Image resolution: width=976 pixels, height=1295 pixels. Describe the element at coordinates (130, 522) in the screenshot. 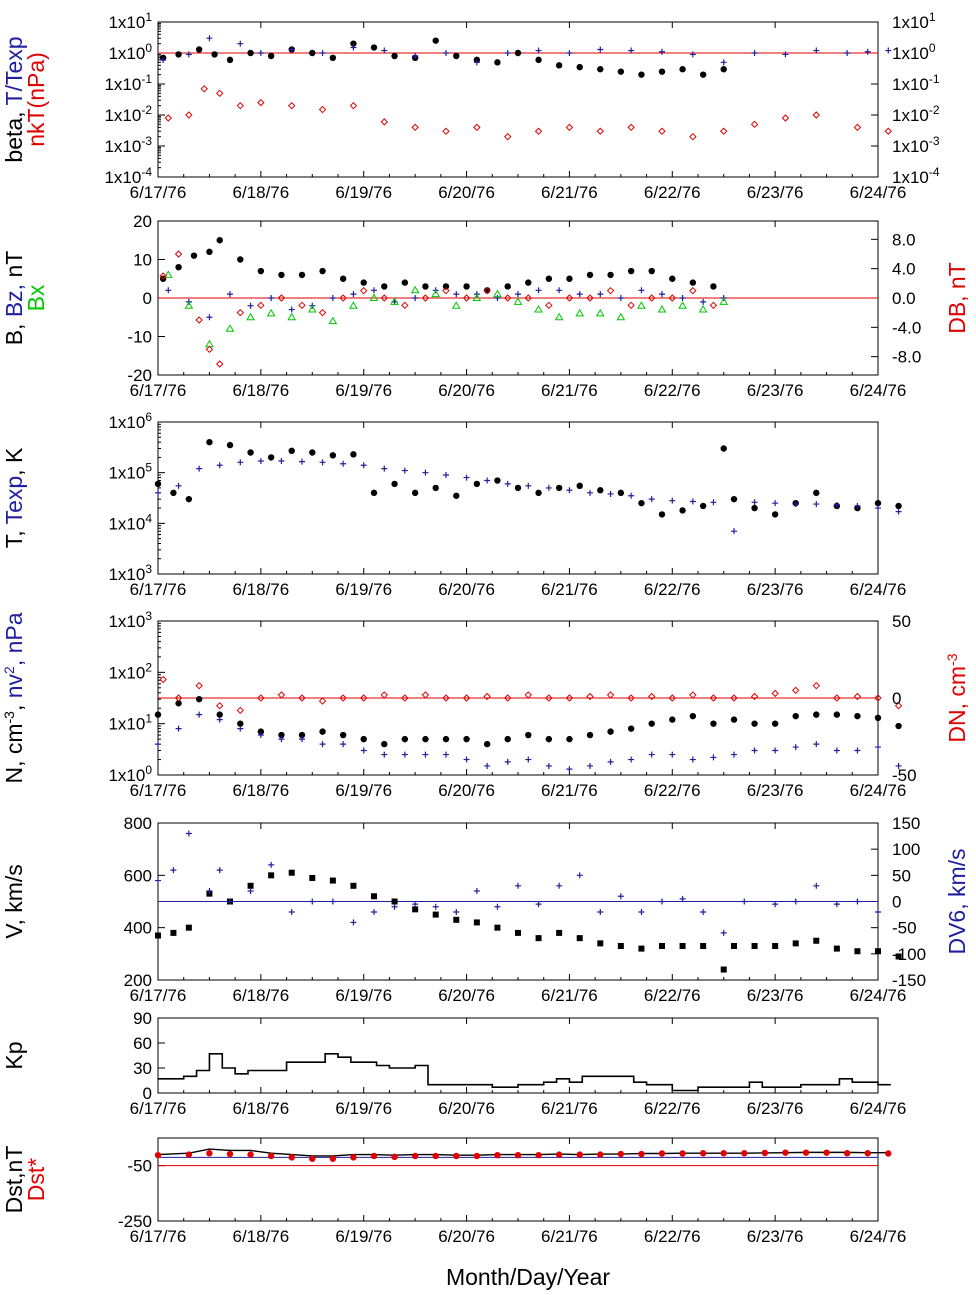

I see `y-tick-label: 1x10⁴` at that location.